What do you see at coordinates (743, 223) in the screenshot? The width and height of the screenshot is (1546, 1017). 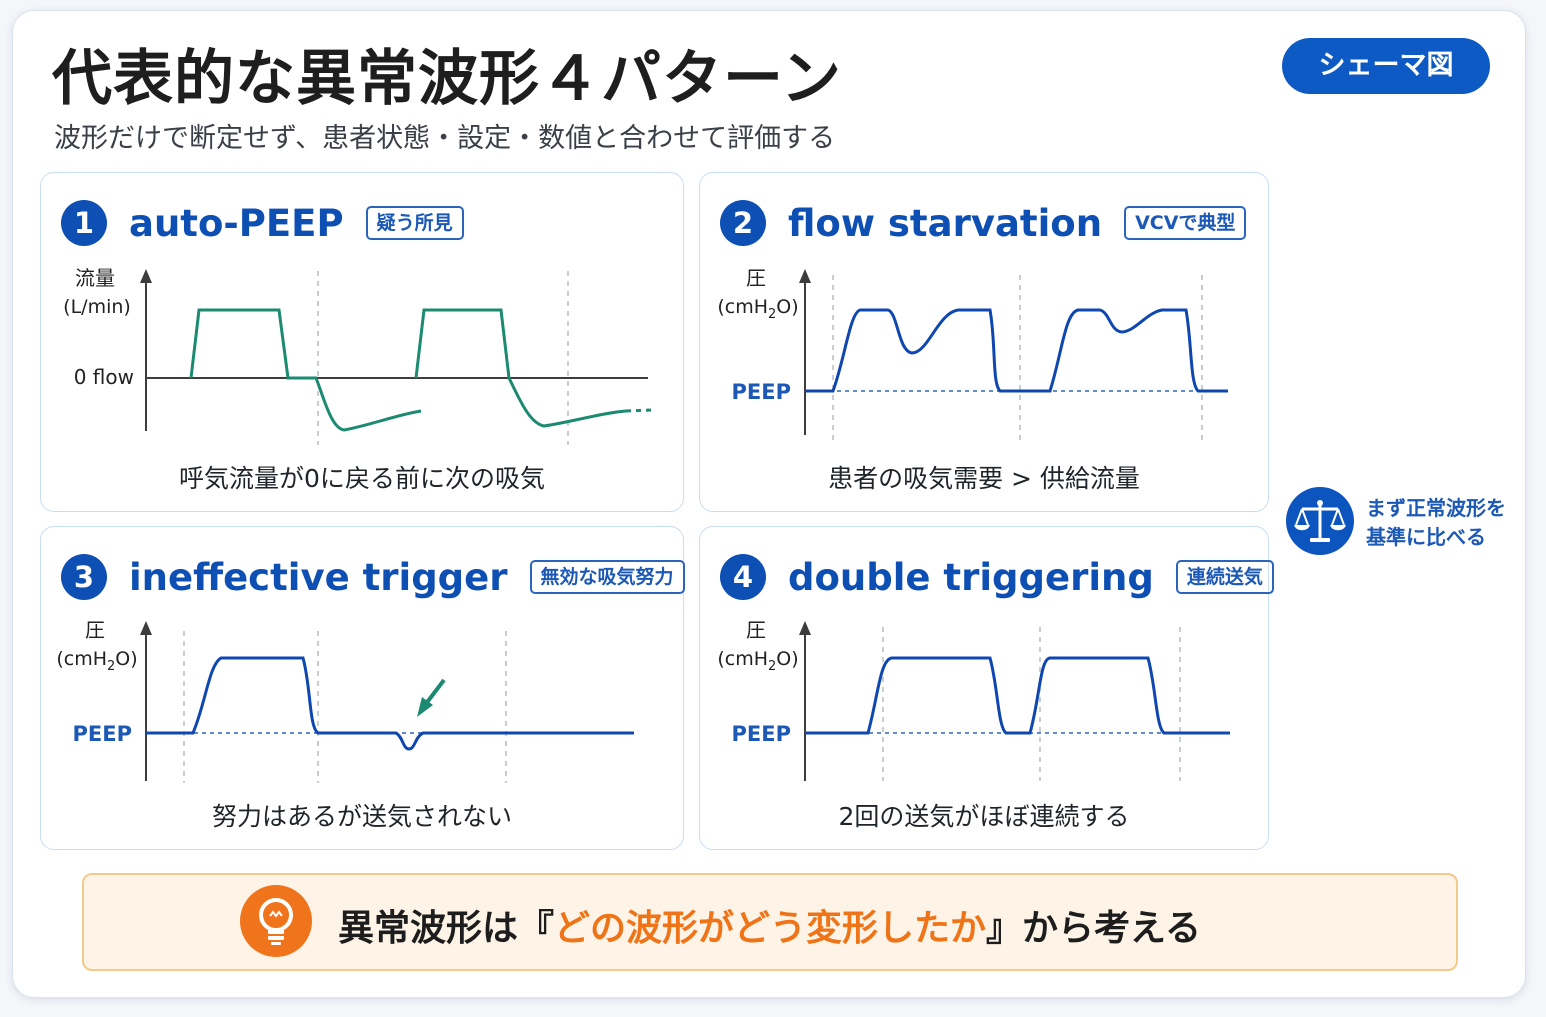 I see `panel-number: 2` at bounding box center [743, 223].